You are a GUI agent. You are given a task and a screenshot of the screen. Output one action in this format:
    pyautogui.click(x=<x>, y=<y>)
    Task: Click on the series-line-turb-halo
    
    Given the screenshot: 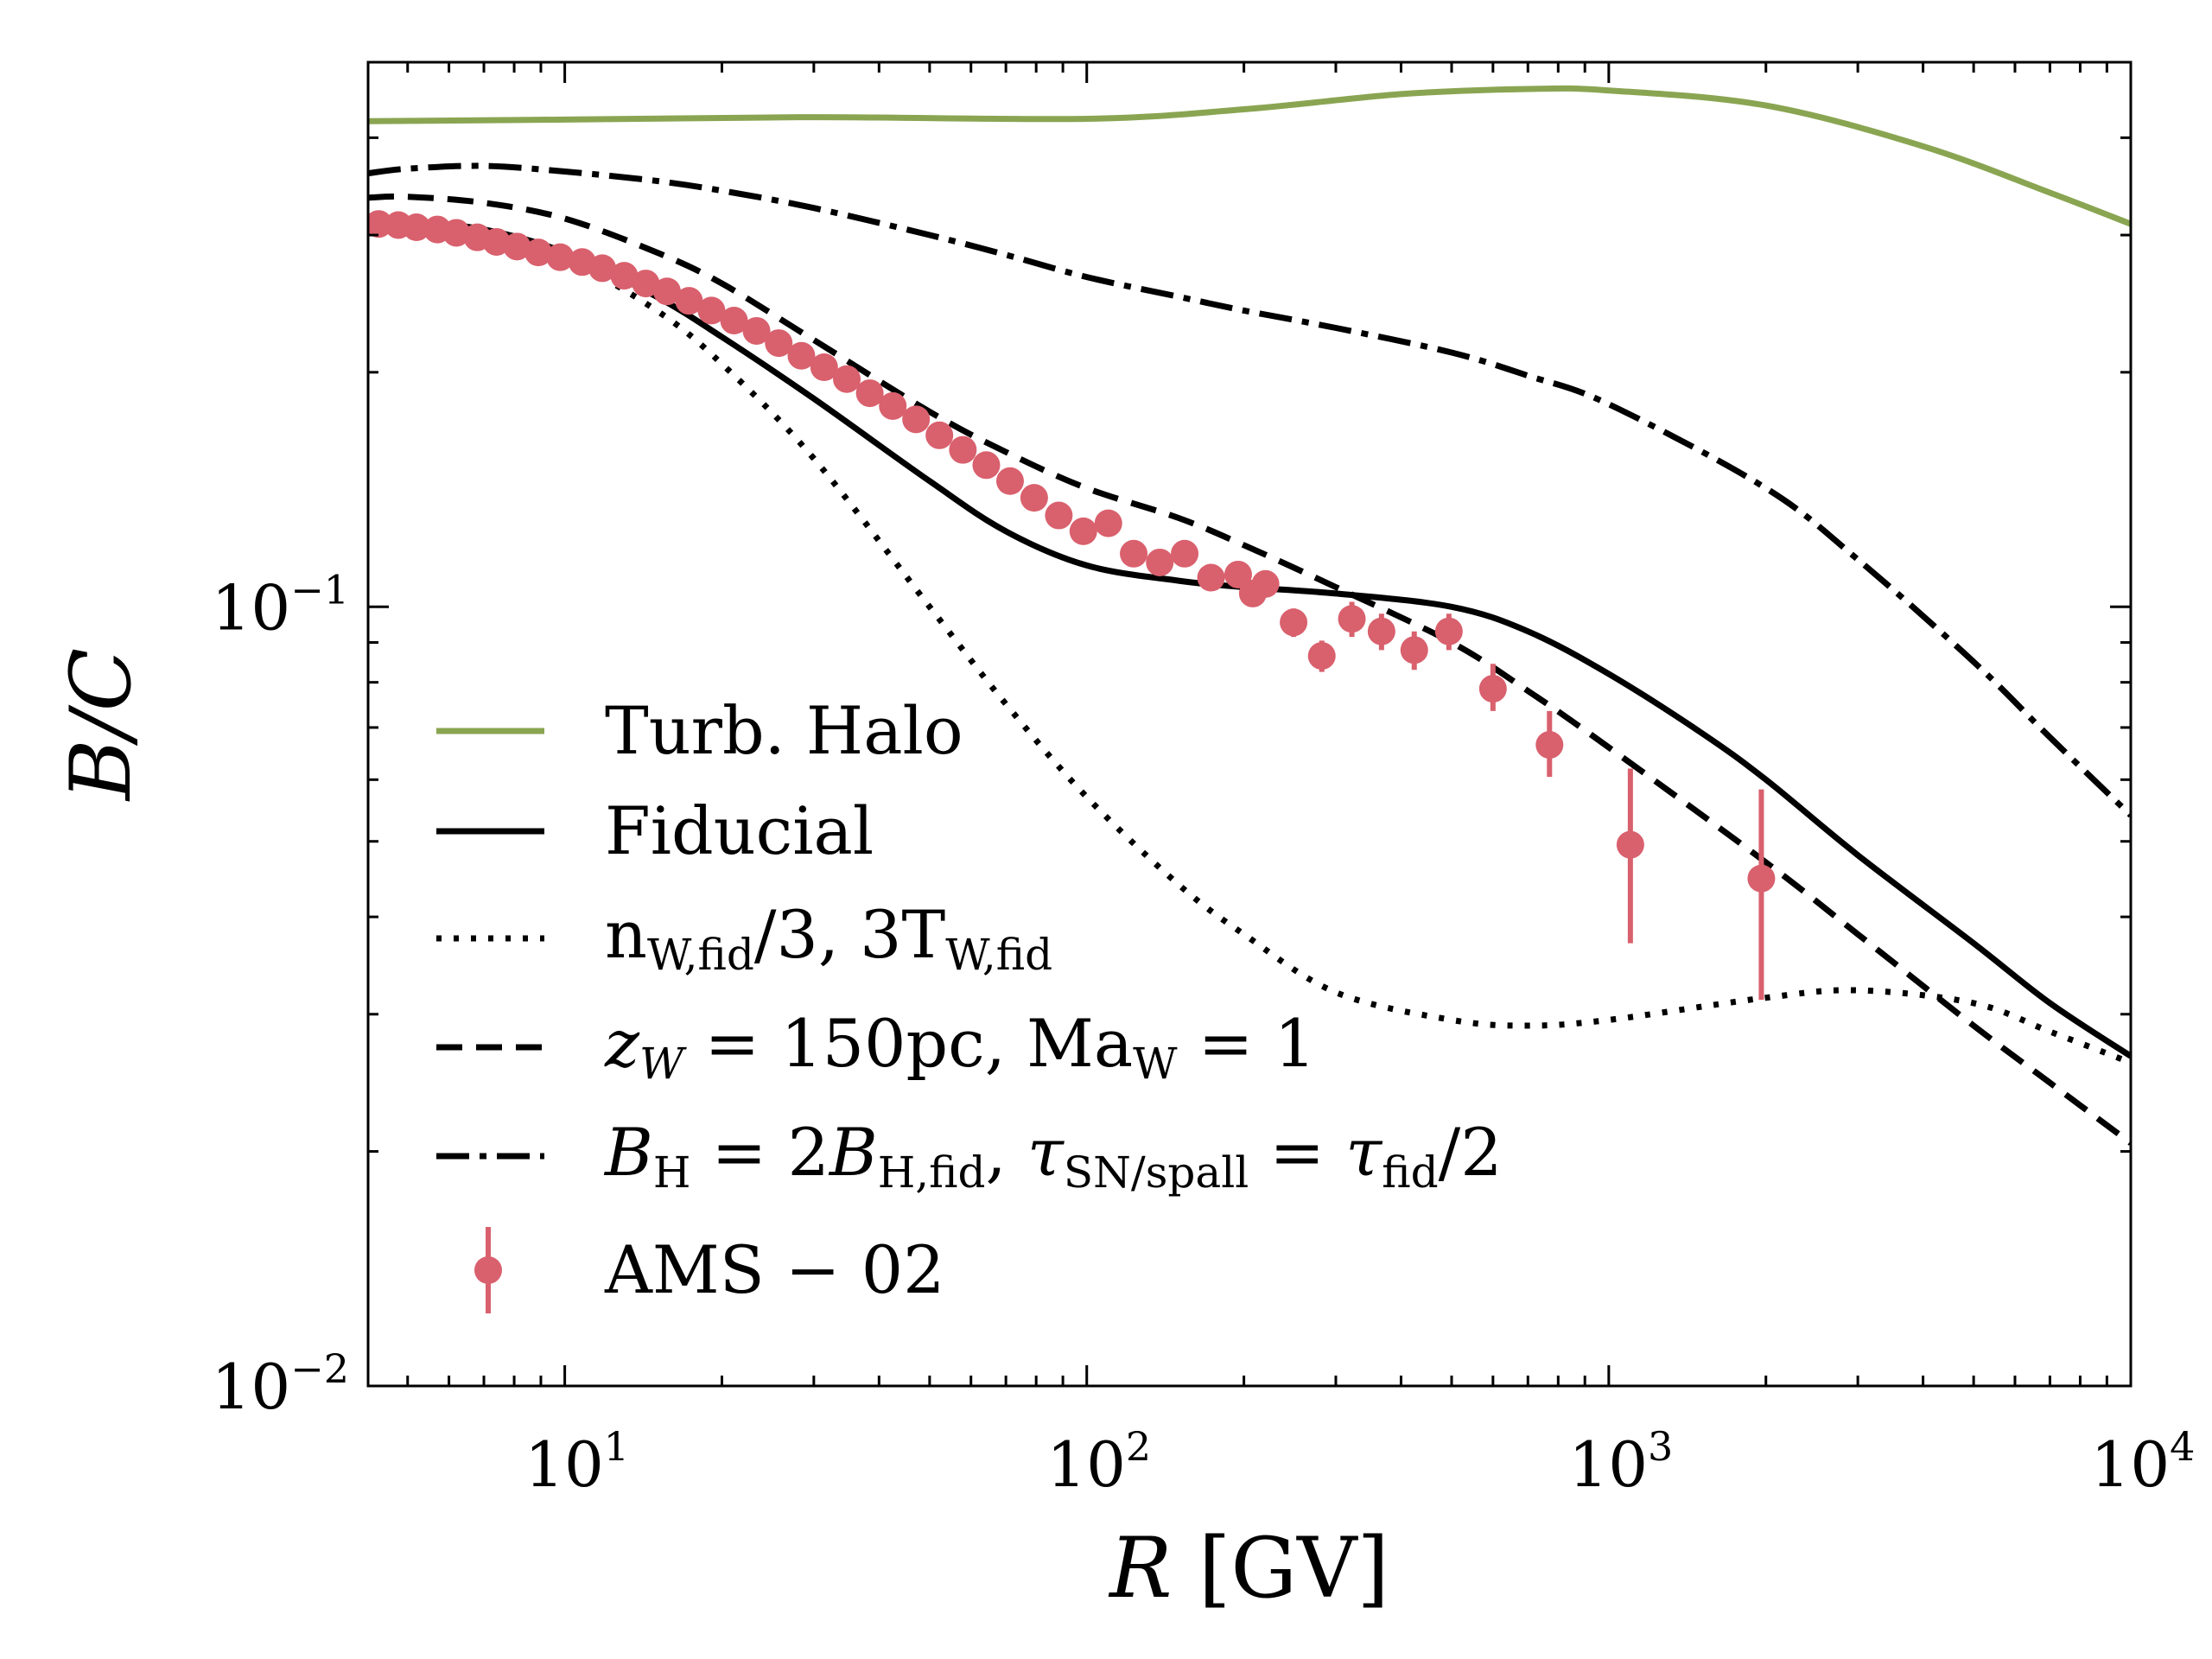 What is the action you would take?
    pyautogui.click(x=1249, y=156)
    